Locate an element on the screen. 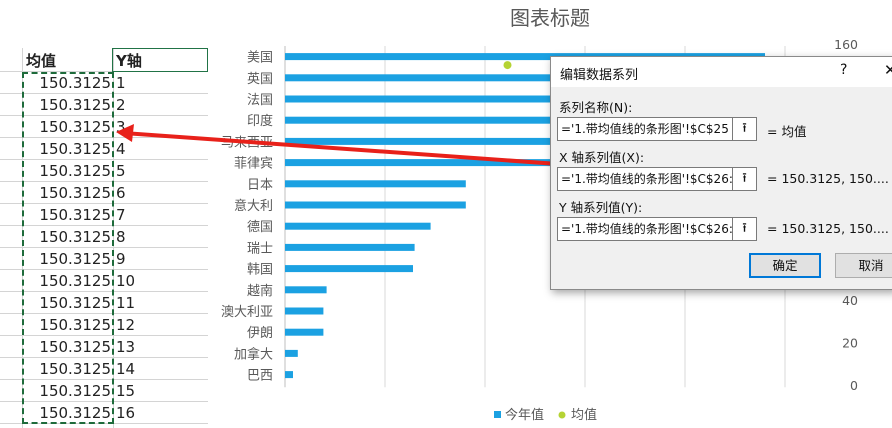  ok-button: 确定 is located at coordinates (785, 265).